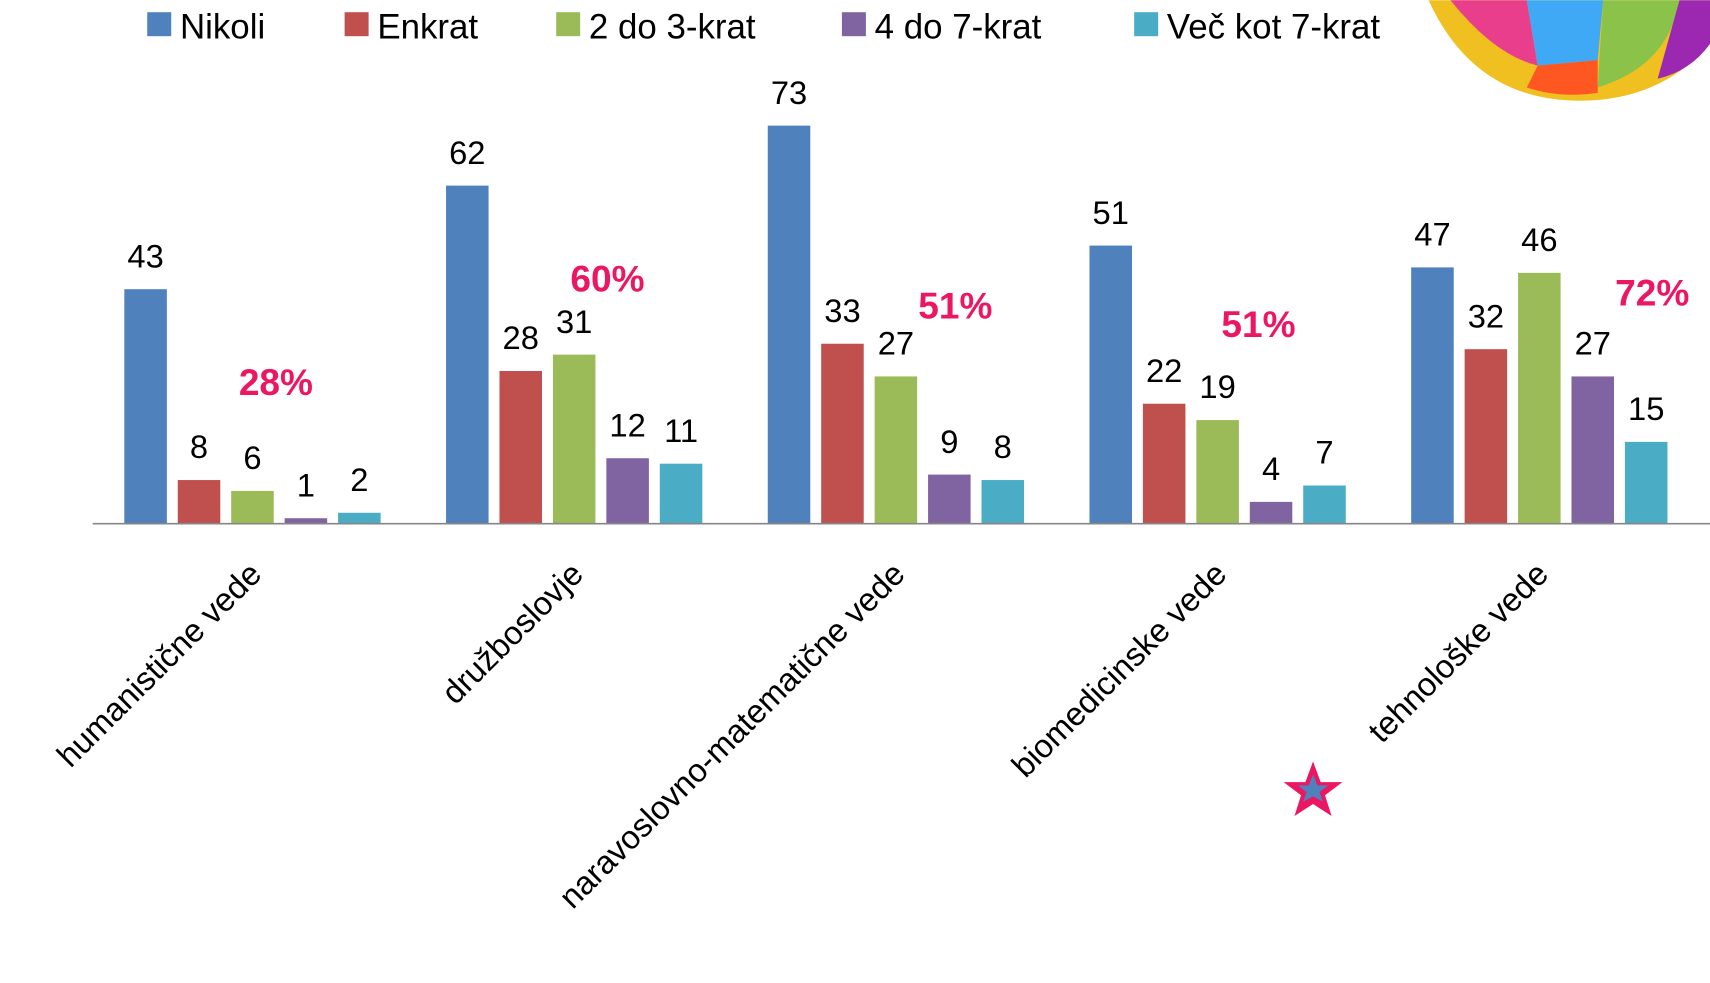 This screenshot has height=983, width=1710. I want to click on value-label: 62, so click(467, 152).